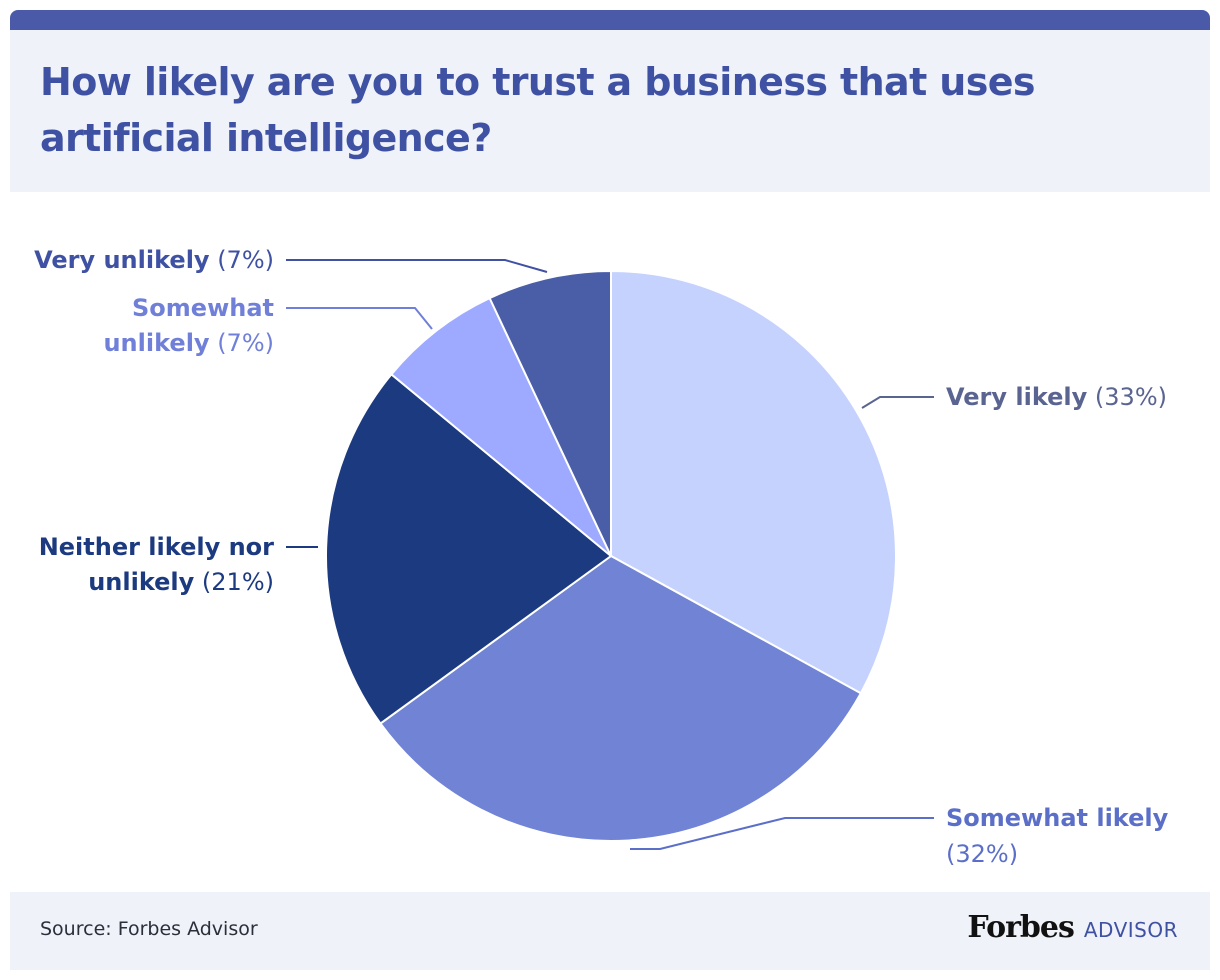 This screenshot has height=980, width=1220. I want to click on leader-line-somewhat-unlikely, so click(359, 318).